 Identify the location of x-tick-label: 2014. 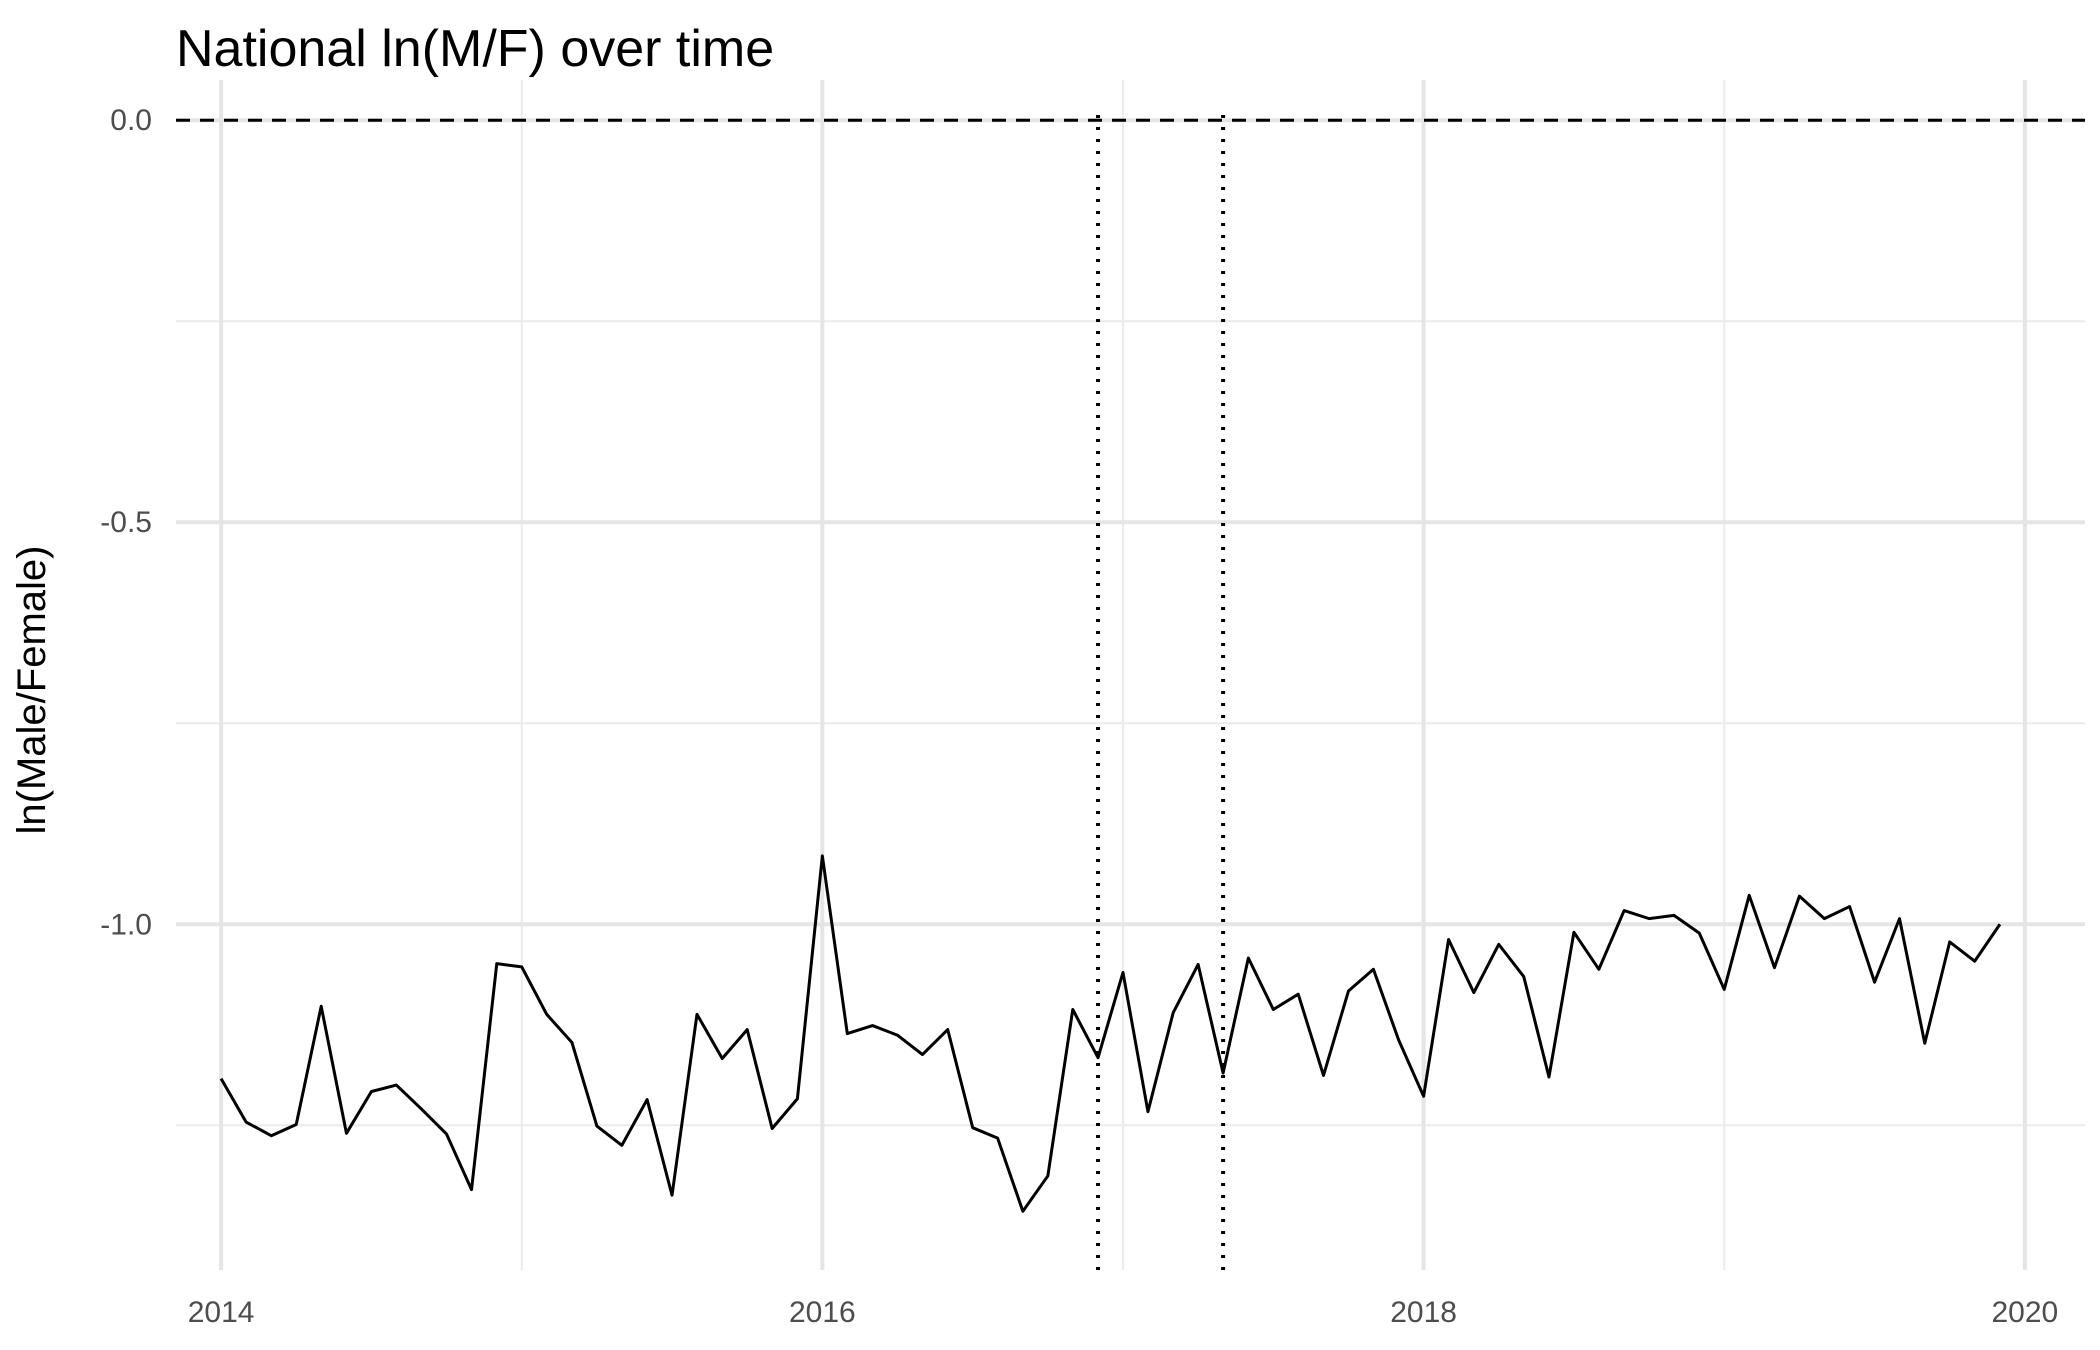
(221, 1312).